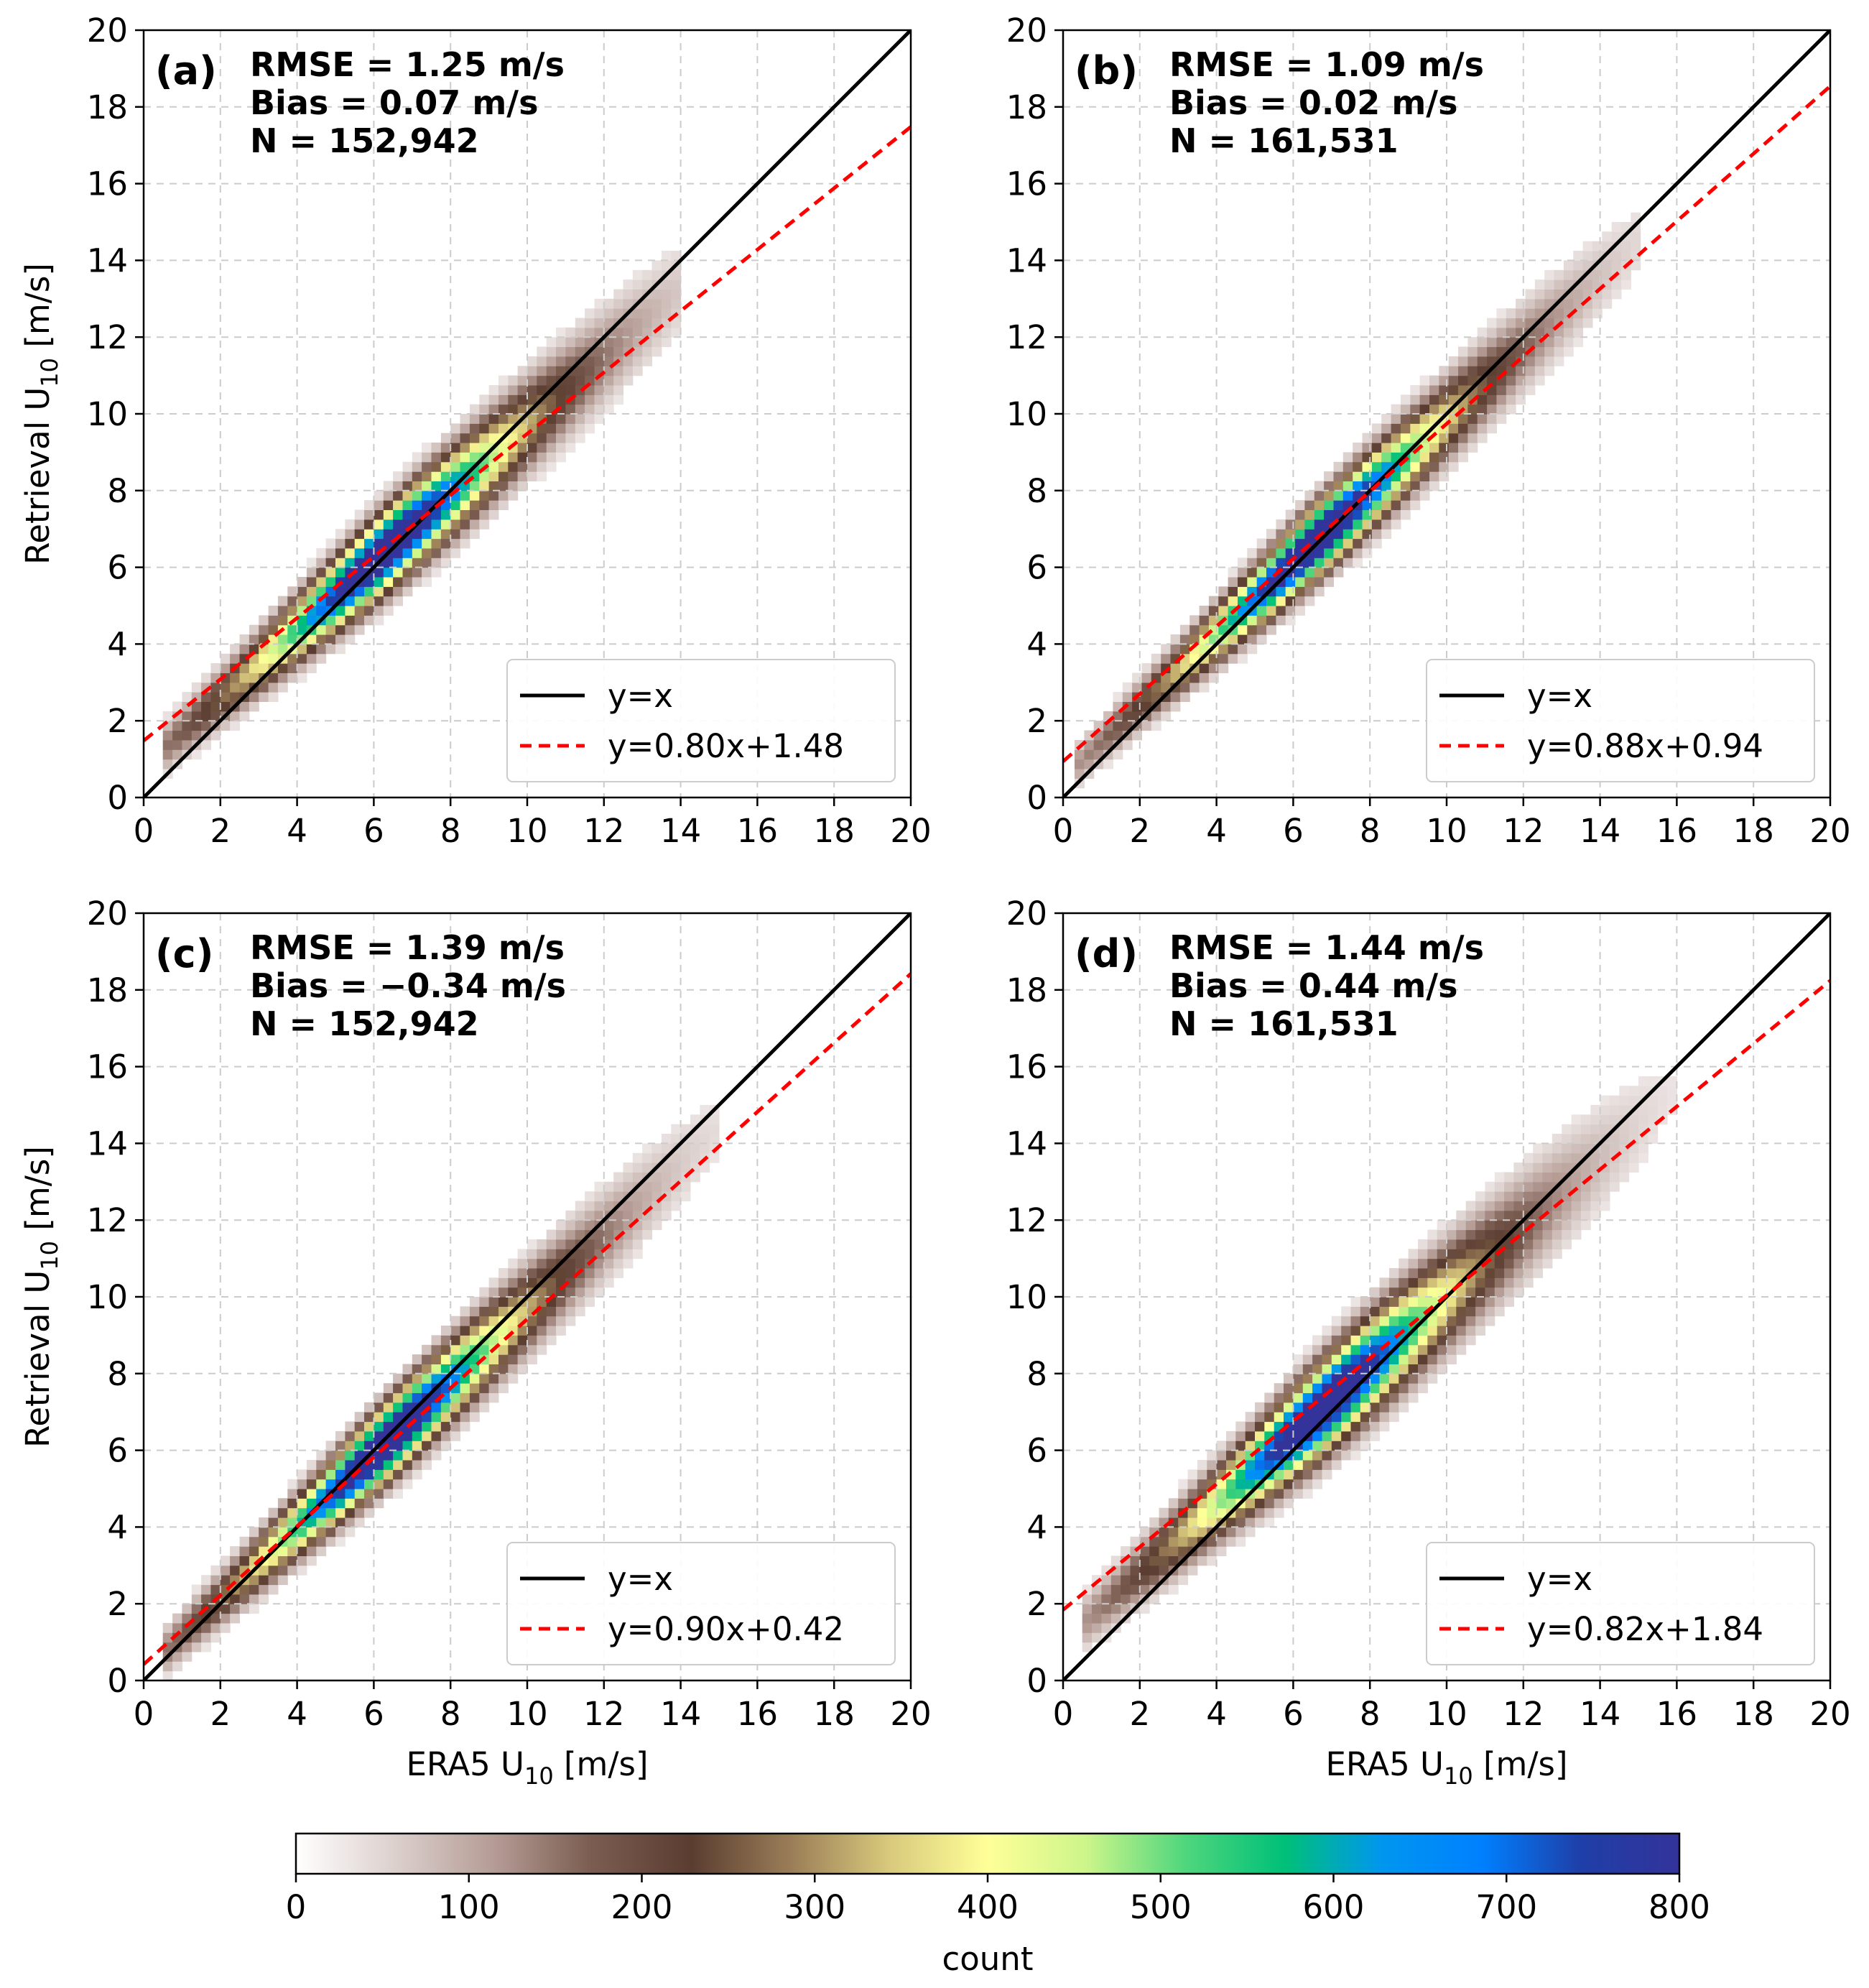  What do you see at coordinates (38, 1194) in the screenshot?
I see `y-axis-label-unit: [m/s]` at bounding box center [38, 1194].